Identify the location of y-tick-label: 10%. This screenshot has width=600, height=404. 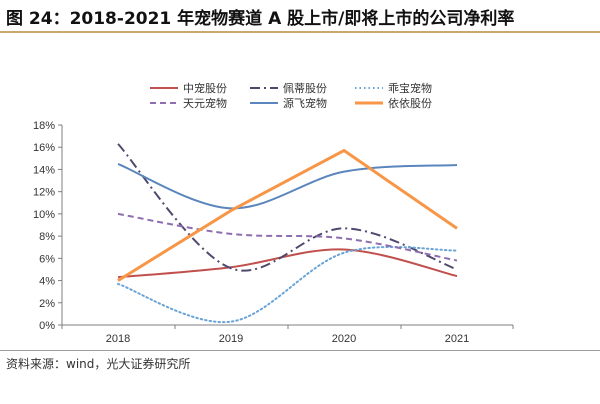
(44, 215).